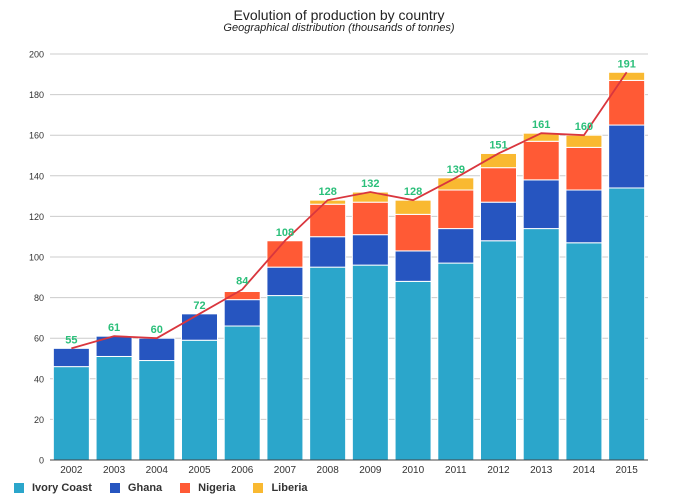 The width and height of the screenshot is (678, 500). I want to click on x-tick-label: 2014, so click(584, 470).